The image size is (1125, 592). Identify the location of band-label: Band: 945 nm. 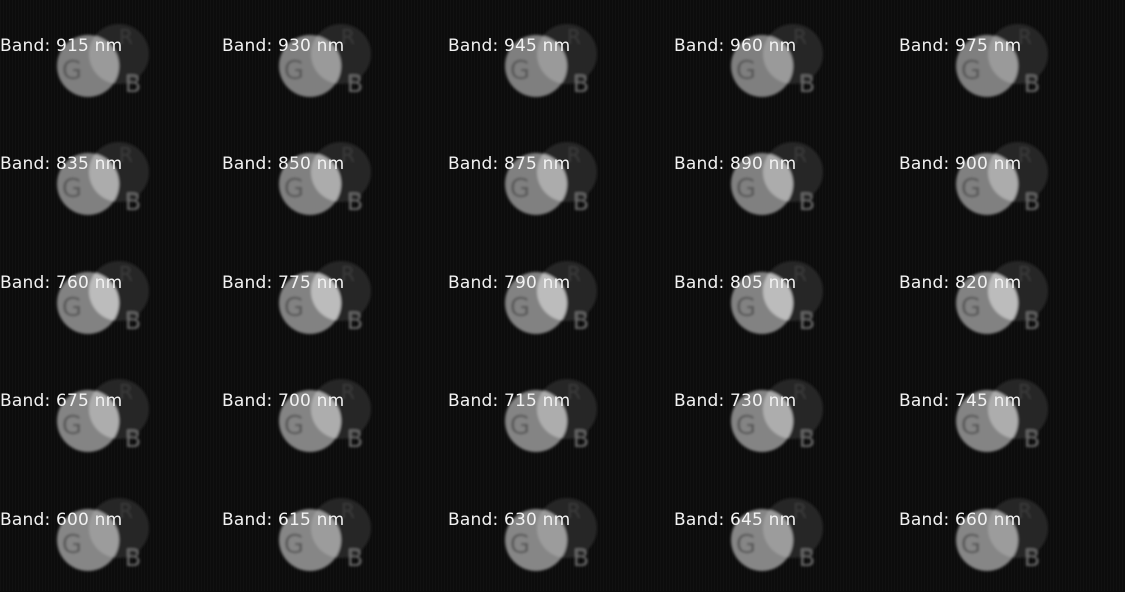
(509, 46).